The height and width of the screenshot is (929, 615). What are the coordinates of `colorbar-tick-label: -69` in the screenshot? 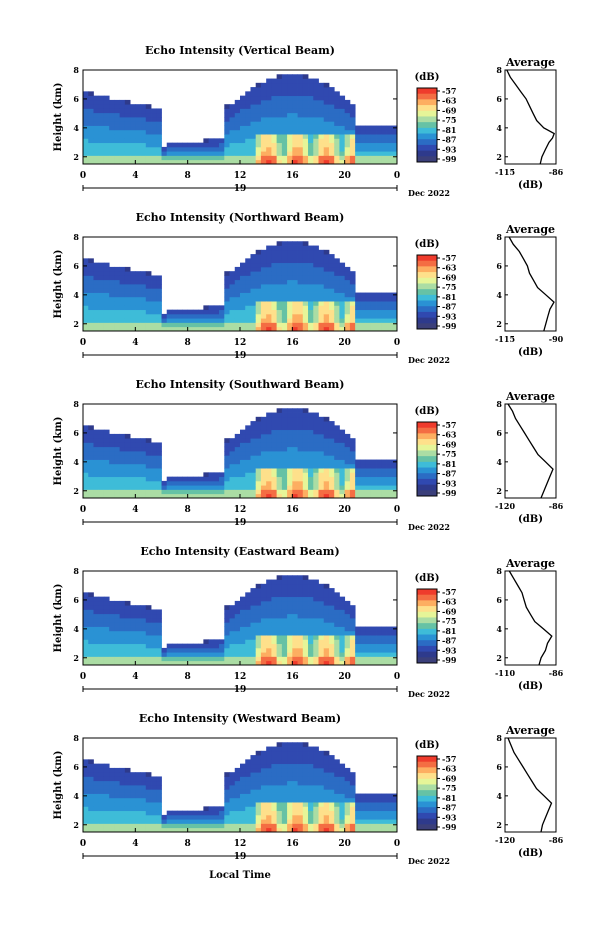 It's located at (449, 277).